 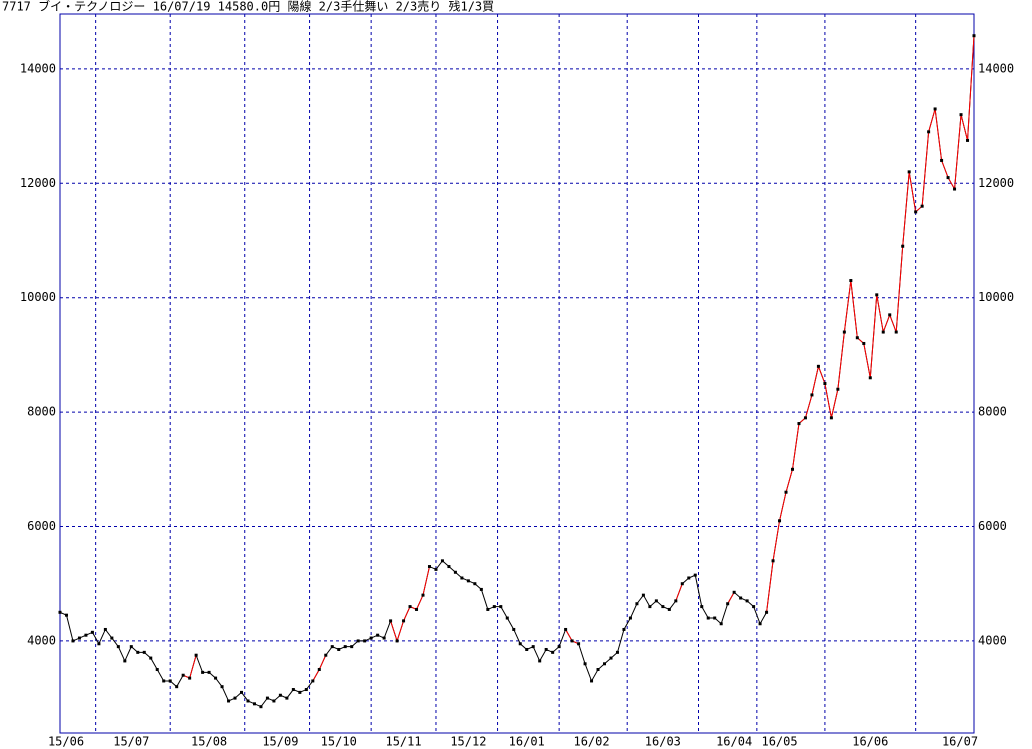 I want to click on x-tick-label: 16/02, so click(x=591, y=742).